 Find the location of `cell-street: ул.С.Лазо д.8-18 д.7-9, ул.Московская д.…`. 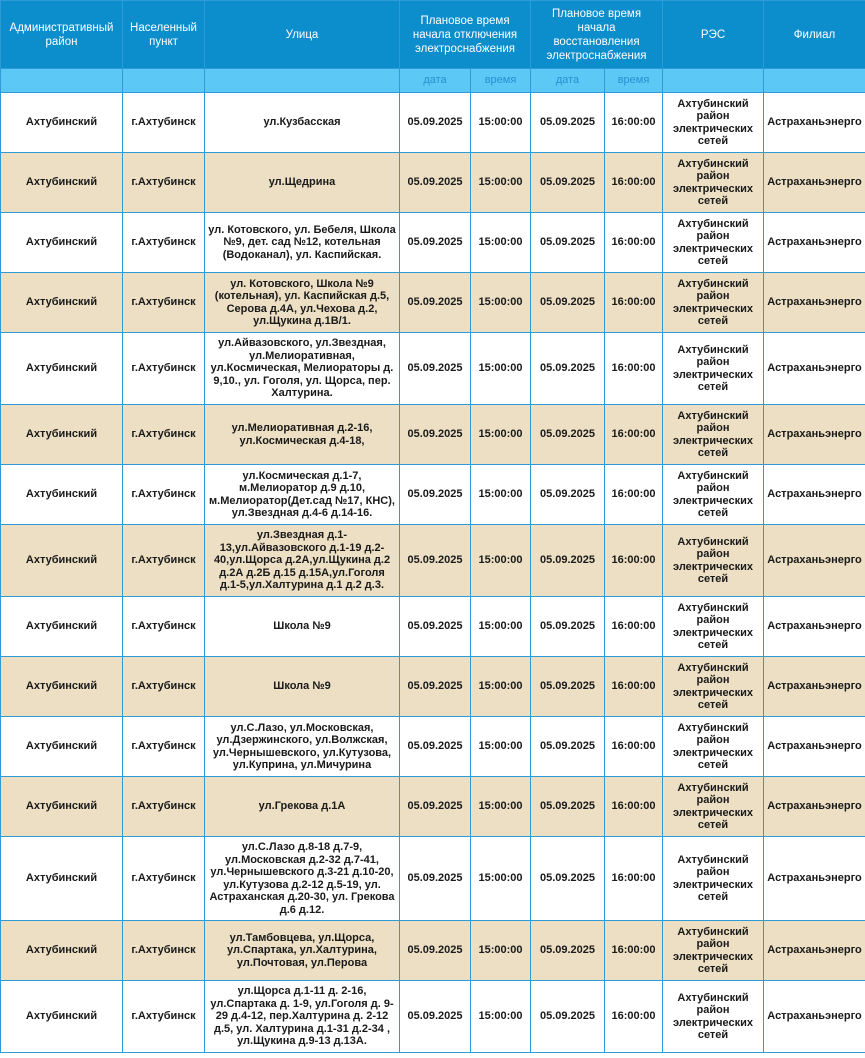

cell-street: ул.С.Лазо д.8-18 д.7-9, ул.Московская д.… is located at coordinates (302, 878).